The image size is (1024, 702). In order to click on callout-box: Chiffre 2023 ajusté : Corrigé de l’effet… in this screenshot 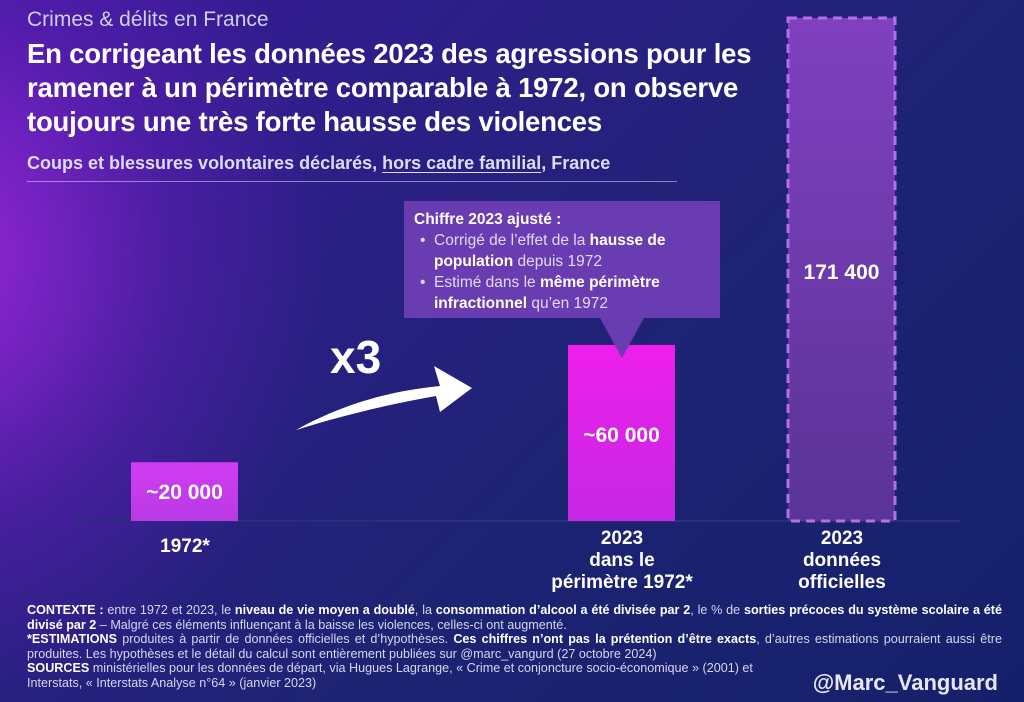, I will do `click(562, 259)`.